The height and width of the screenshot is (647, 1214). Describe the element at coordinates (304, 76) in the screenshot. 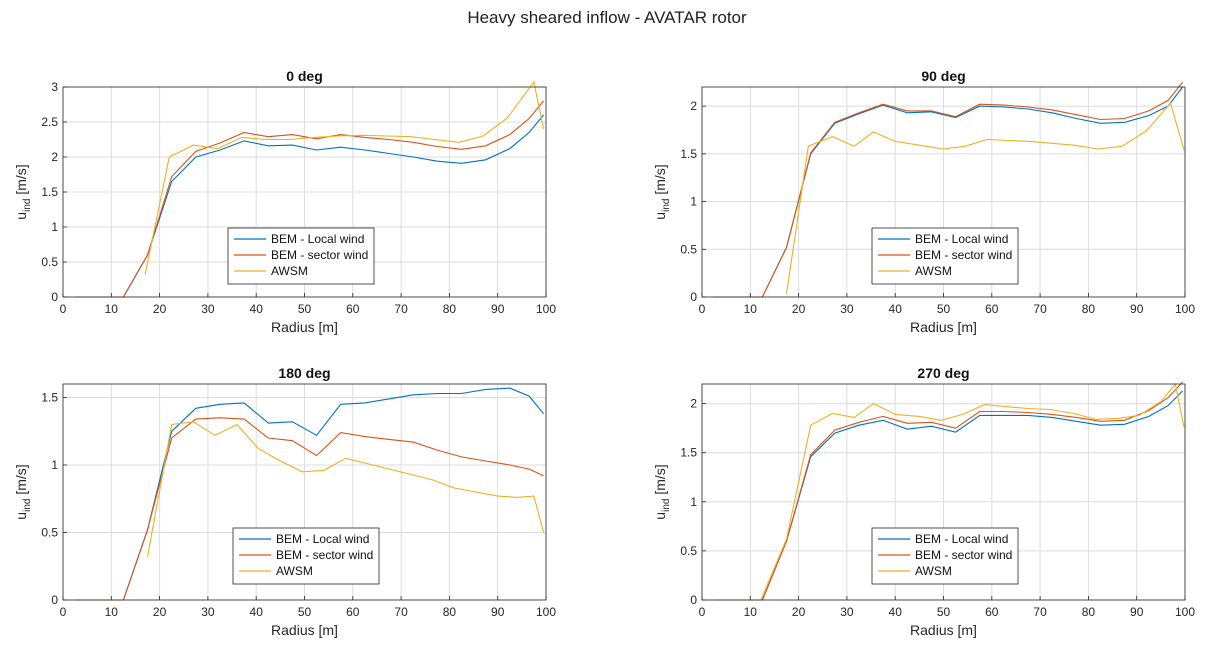

I see `subplot-title: 0 deg` at that location.